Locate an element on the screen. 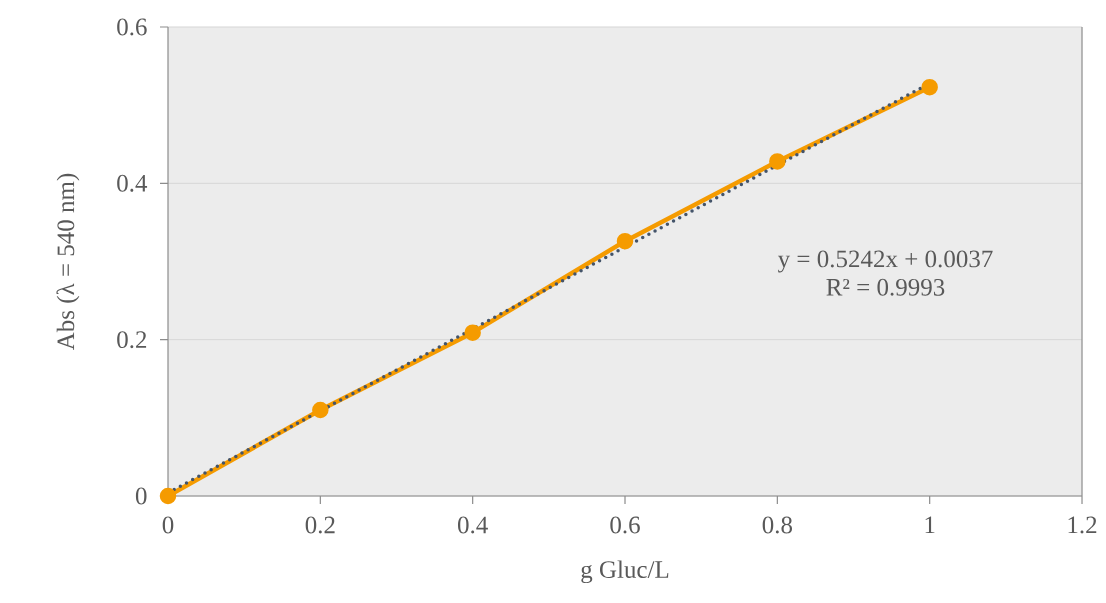 Image resolution: width=1106 pixels, height=603 pixels. x-tick-label: 0.6 is located at coordinates (625, 525).